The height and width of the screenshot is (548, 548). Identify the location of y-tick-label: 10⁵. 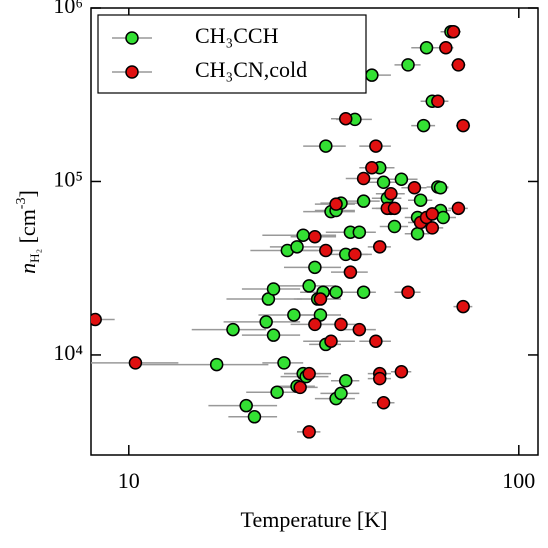
(68, 179).